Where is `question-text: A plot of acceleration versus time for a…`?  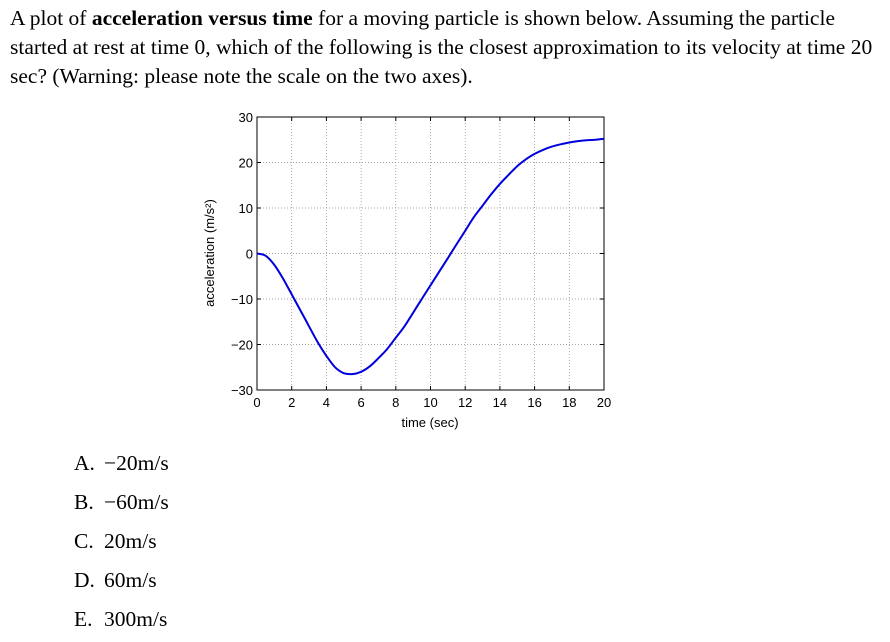 question-text: A plot of acceleration versus time for a… is located at coordinates (446, 47).